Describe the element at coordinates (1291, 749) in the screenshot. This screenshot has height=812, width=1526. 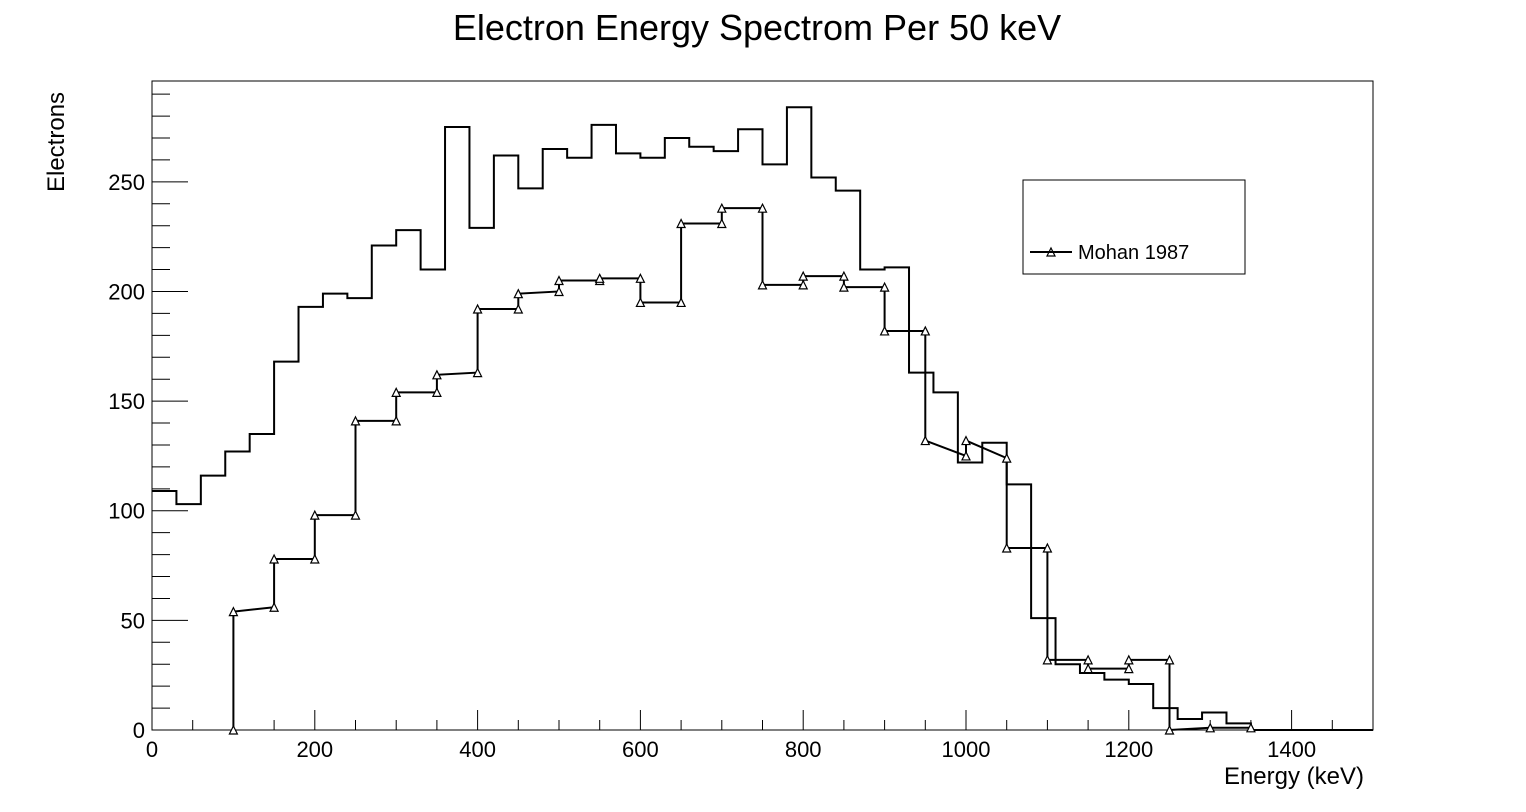
I see `x-tick-label: 1400` at that location.